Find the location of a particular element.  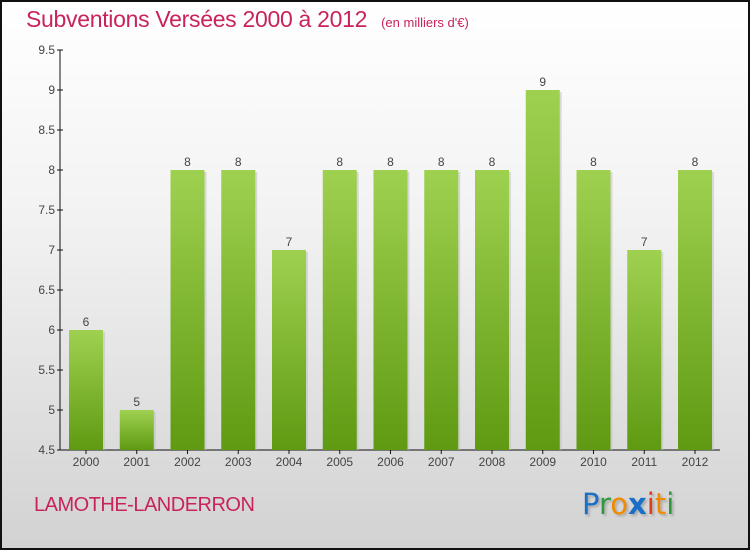

logo-letter: P is located at coordinates (590, 504).